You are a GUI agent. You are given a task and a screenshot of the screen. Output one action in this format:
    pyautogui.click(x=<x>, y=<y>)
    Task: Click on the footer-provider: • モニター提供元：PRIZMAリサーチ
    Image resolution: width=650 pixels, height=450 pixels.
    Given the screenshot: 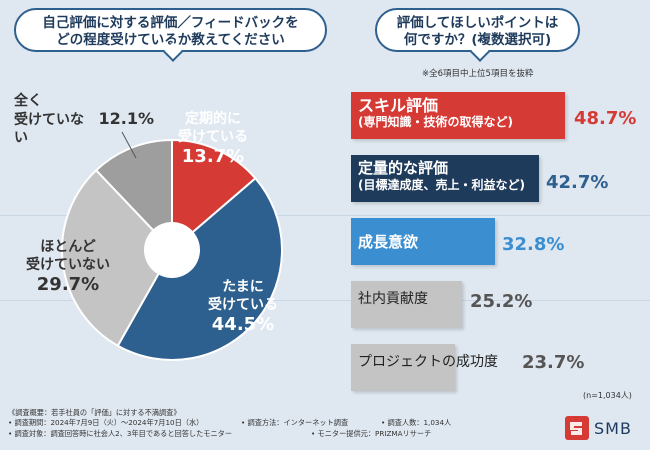 What is the action you would take?
    pyautogui.click(x=371, y=433)
    